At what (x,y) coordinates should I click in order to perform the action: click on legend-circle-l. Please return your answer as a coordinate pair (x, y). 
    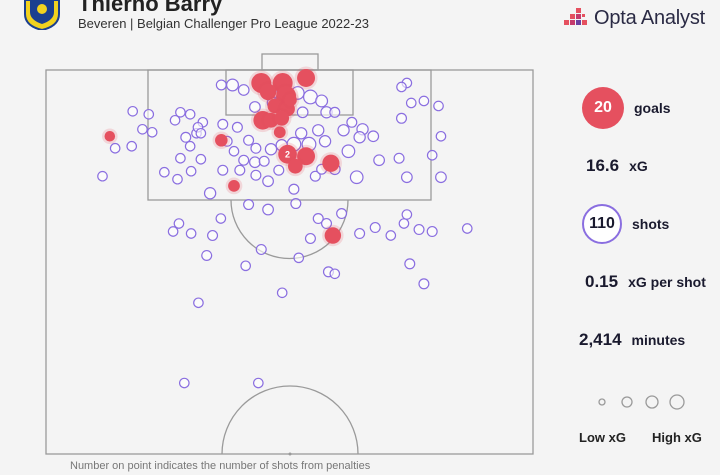
    Looking at the image, I should click on (677, 402).